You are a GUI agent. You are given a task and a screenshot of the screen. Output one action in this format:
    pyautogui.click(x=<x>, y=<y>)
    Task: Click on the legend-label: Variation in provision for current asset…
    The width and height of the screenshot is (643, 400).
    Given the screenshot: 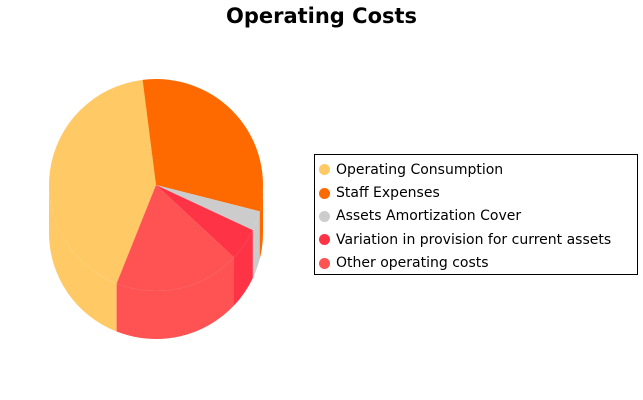 What is the action you would take?
    pyautogui.click(x=474, y=239)
    